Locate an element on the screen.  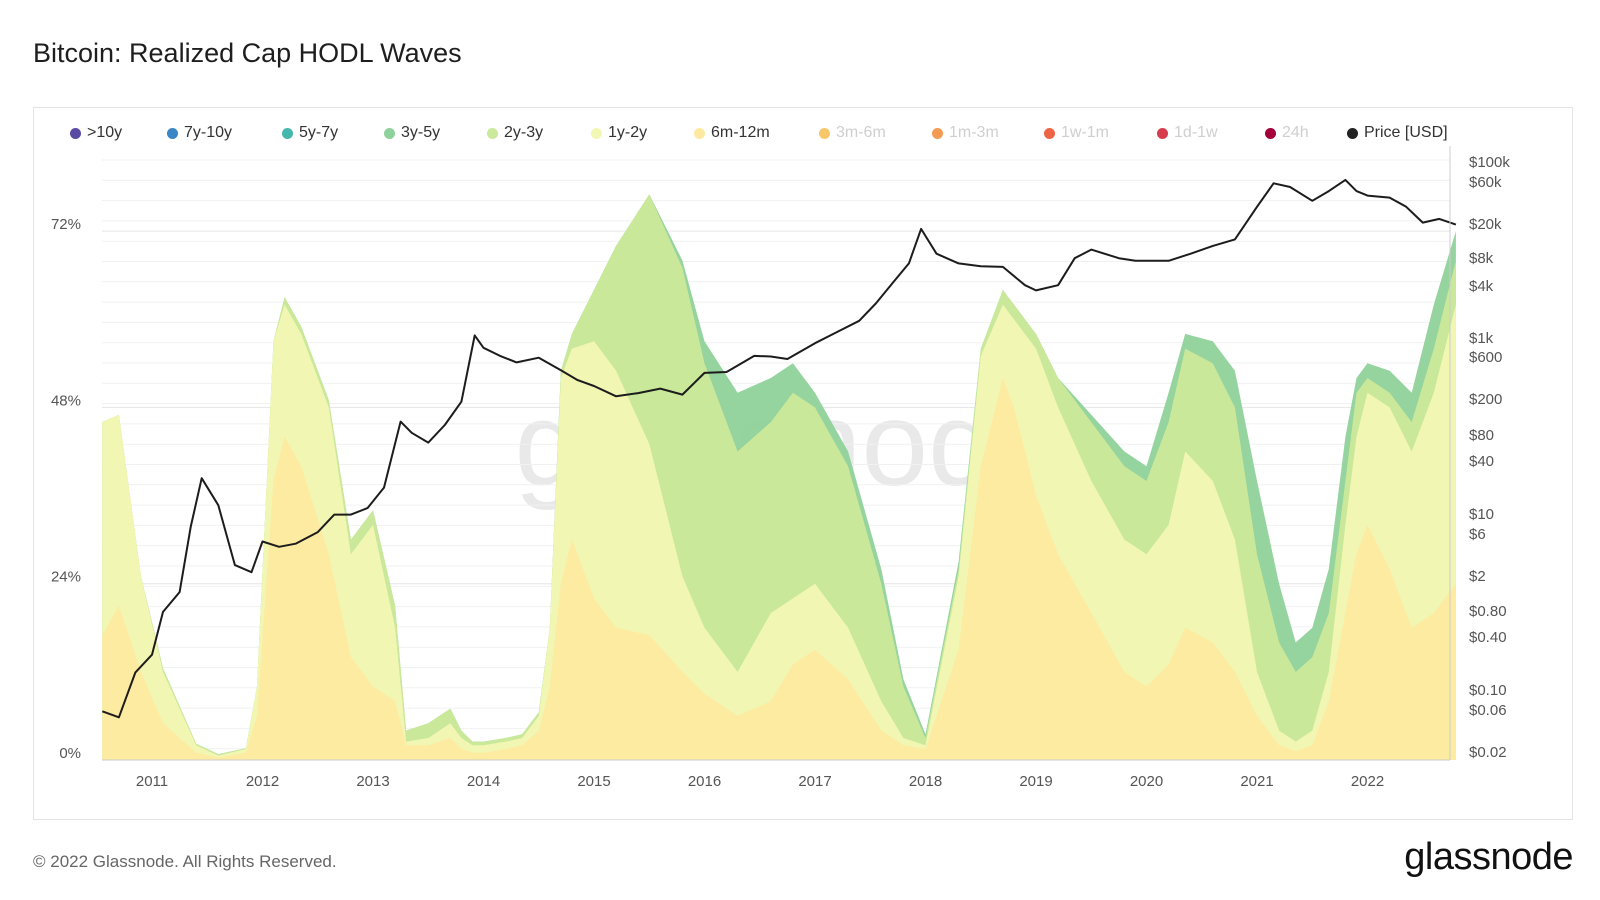
y-right-tick-label: $1k is located at coordinates (1481, 338).